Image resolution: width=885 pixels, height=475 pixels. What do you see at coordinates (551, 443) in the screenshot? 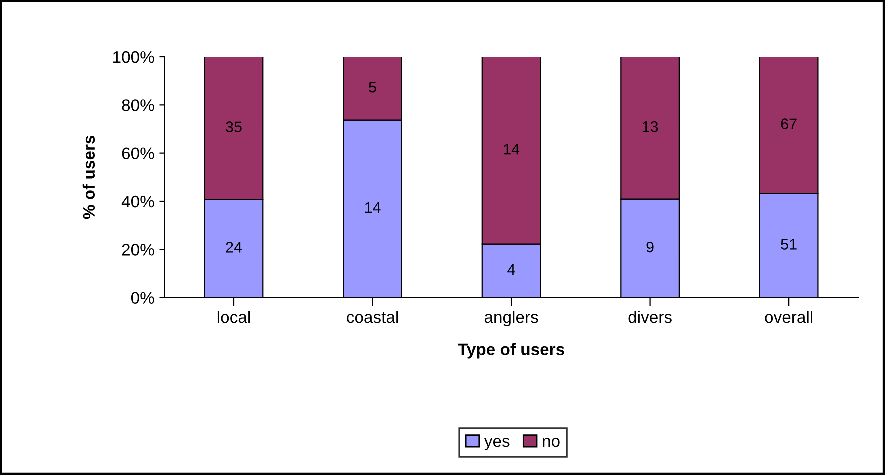
I see `legend-label: no` at bounding box center [551, 443].